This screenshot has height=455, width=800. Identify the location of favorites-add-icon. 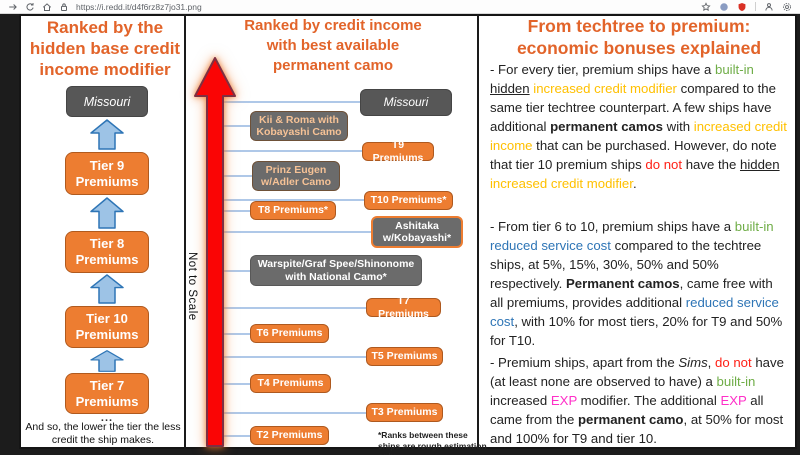
(706, 6).